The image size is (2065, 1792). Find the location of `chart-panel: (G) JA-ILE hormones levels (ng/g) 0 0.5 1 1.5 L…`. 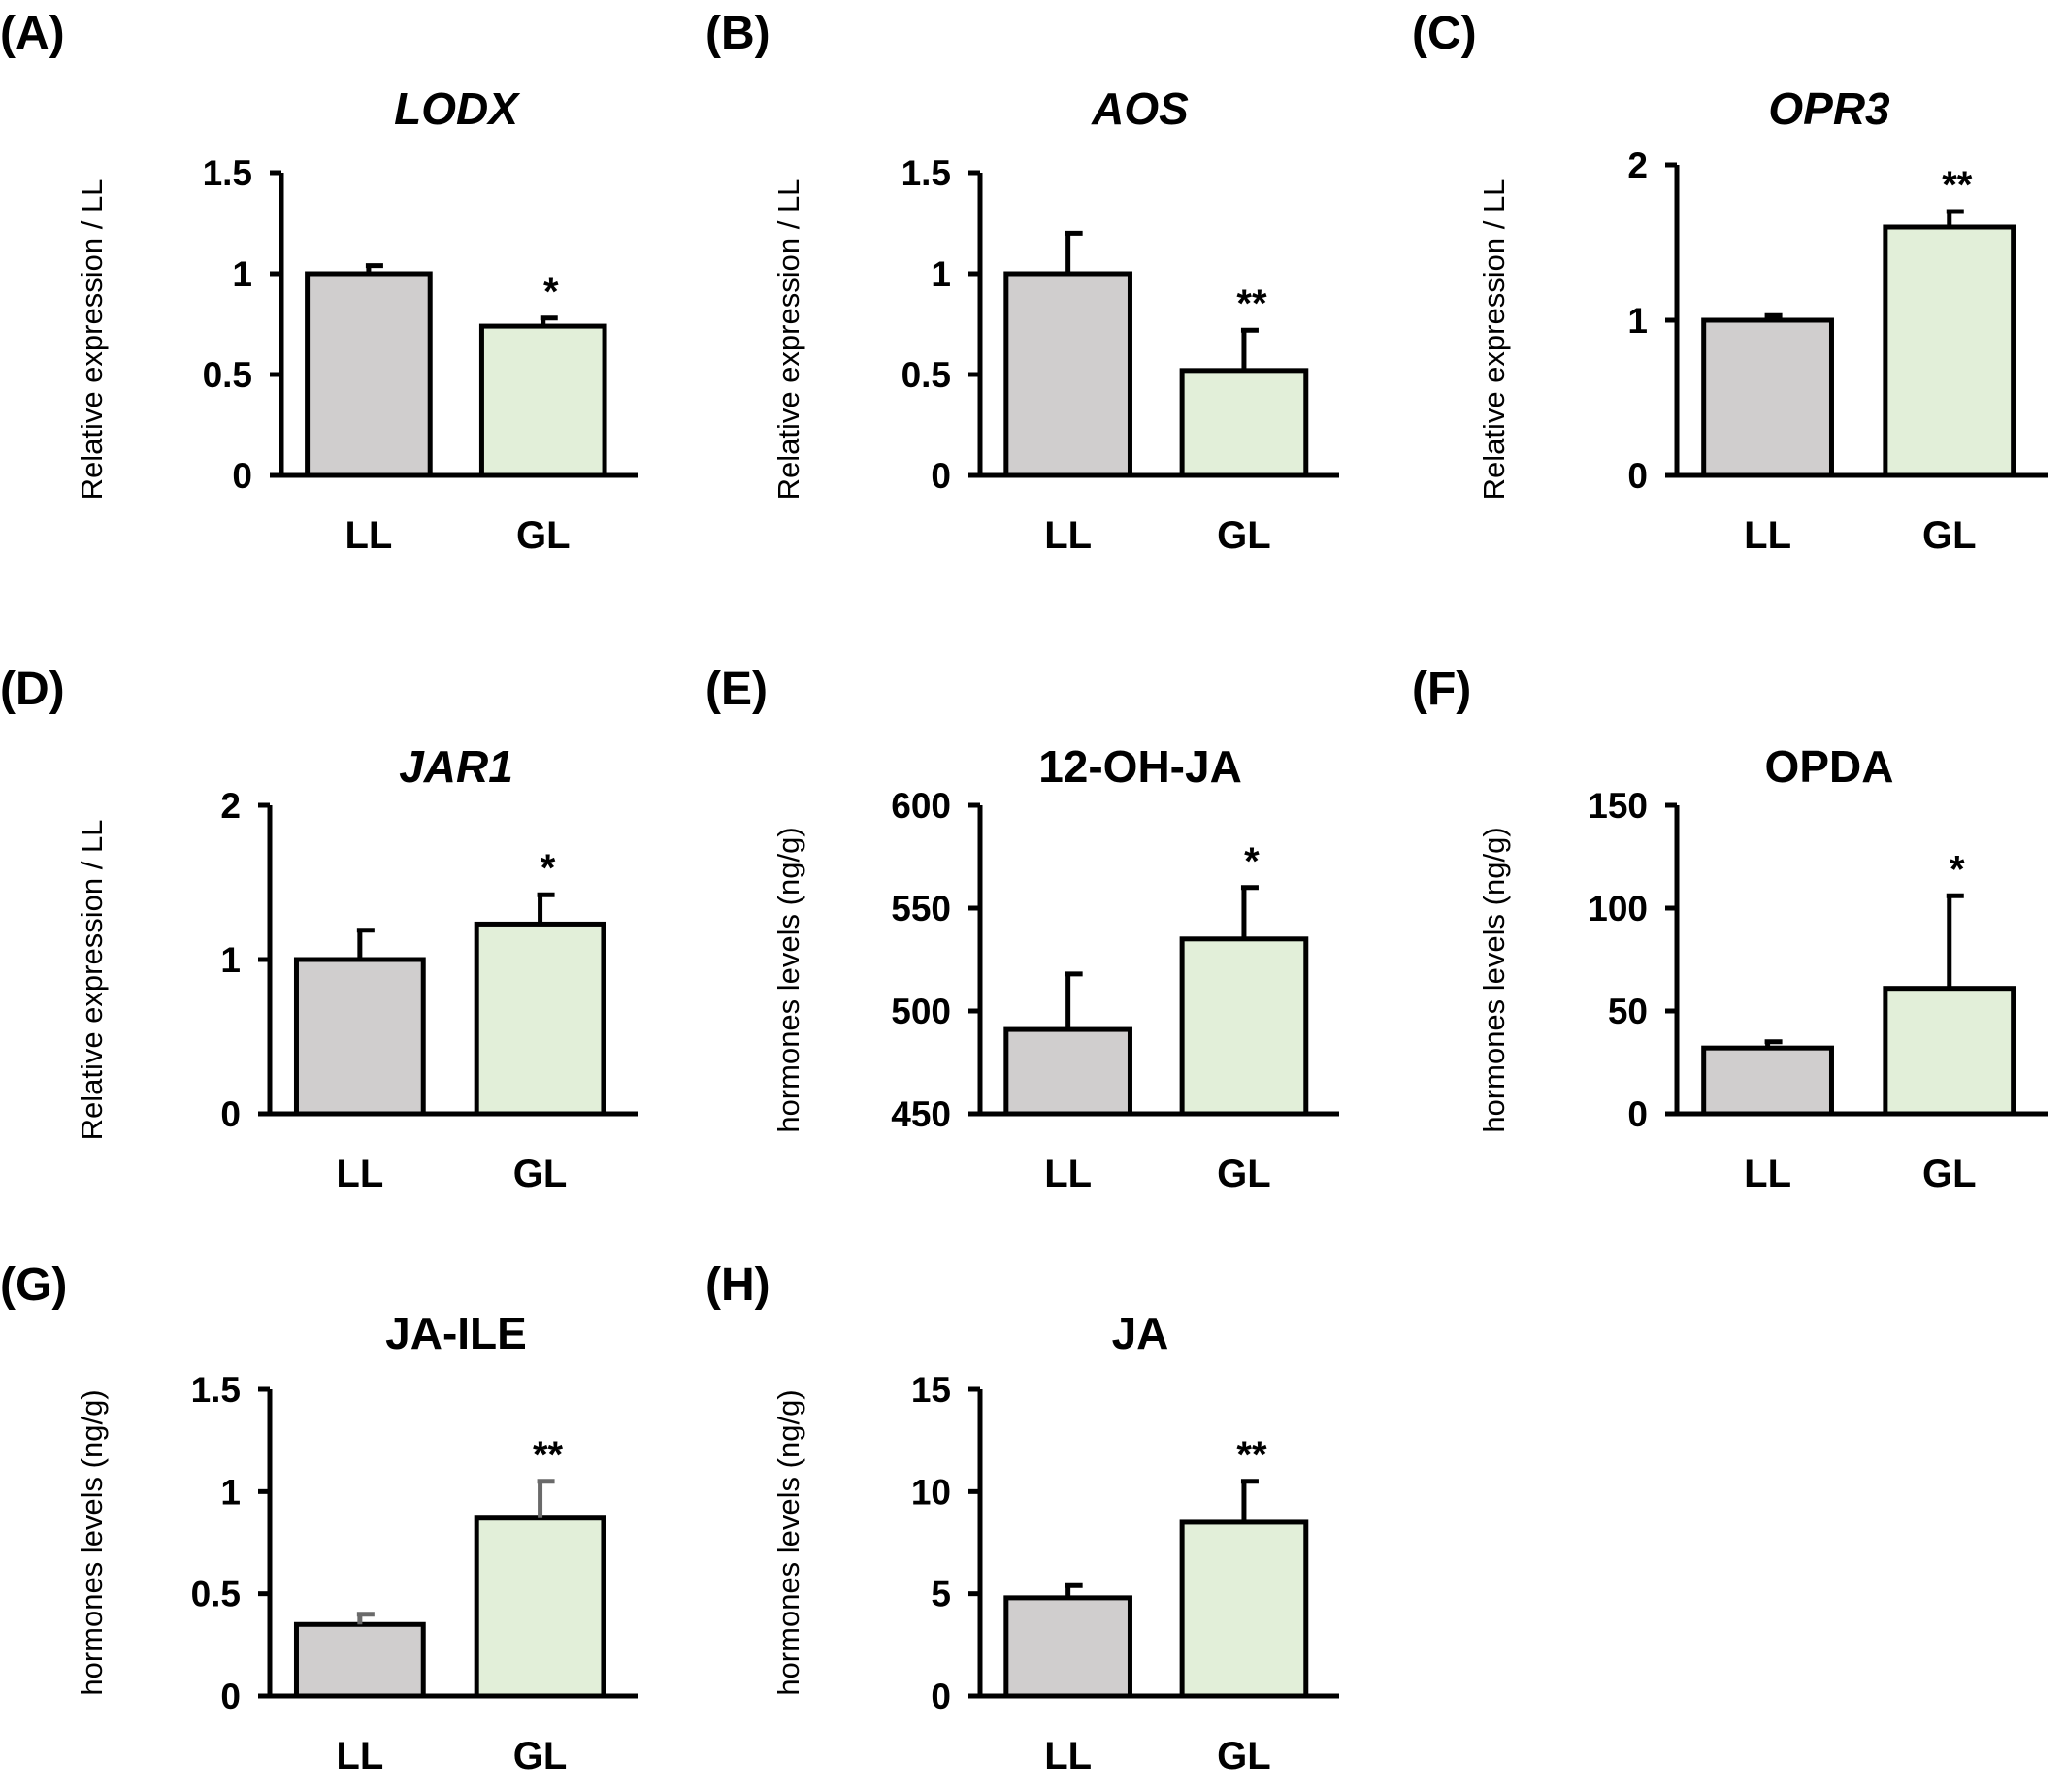

chart-panel: (G) JA-ILE hormones levels (ng/g) 0 0.5 1 1.5 L… is located at coordinates (319, 1518).